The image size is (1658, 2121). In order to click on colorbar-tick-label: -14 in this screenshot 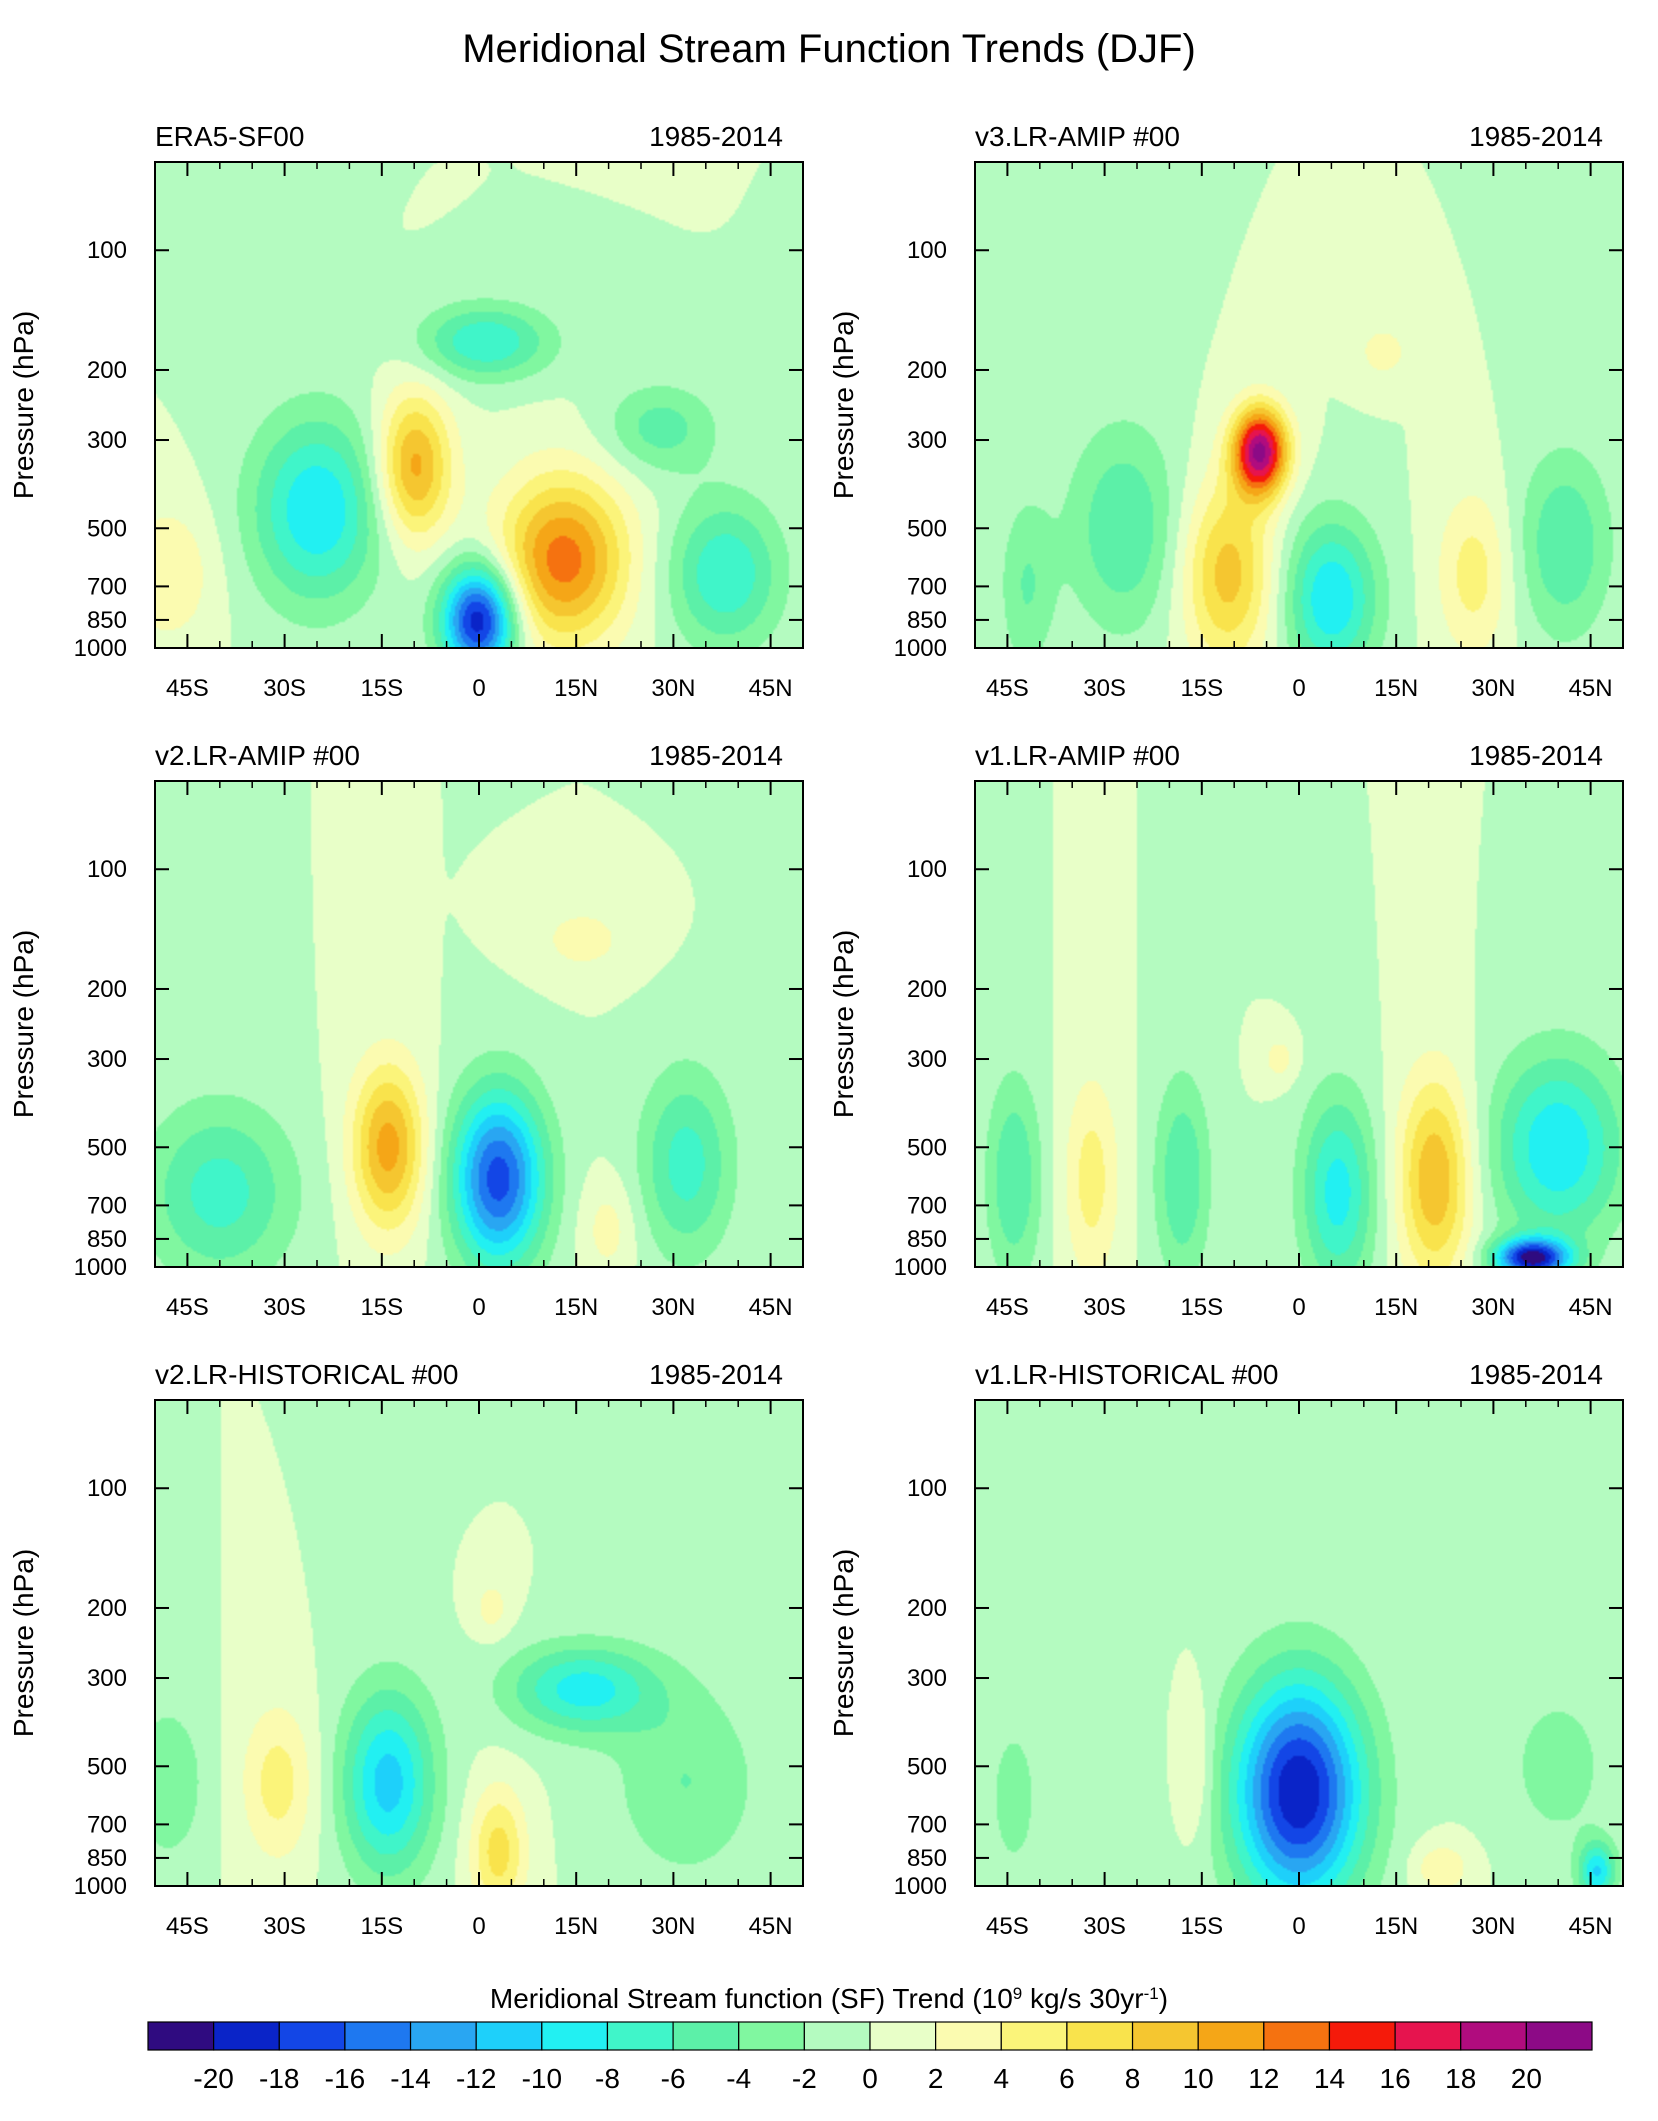, I will do `click(410, 2078)`.